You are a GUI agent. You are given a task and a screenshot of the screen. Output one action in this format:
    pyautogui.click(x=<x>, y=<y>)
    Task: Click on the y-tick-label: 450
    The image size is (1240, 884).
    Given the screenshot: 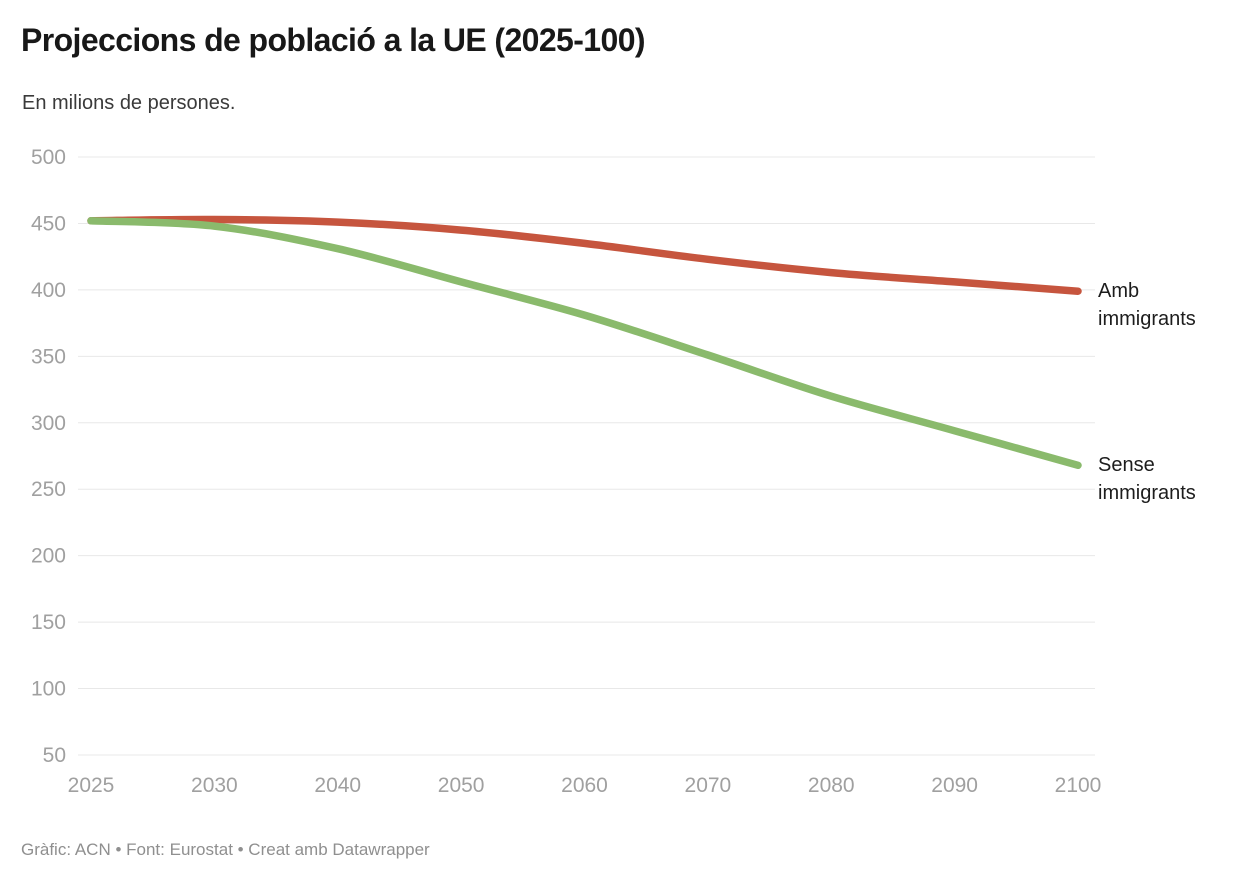 What is the action you would take?
    pyautogui.click(x=48, y=223)
    